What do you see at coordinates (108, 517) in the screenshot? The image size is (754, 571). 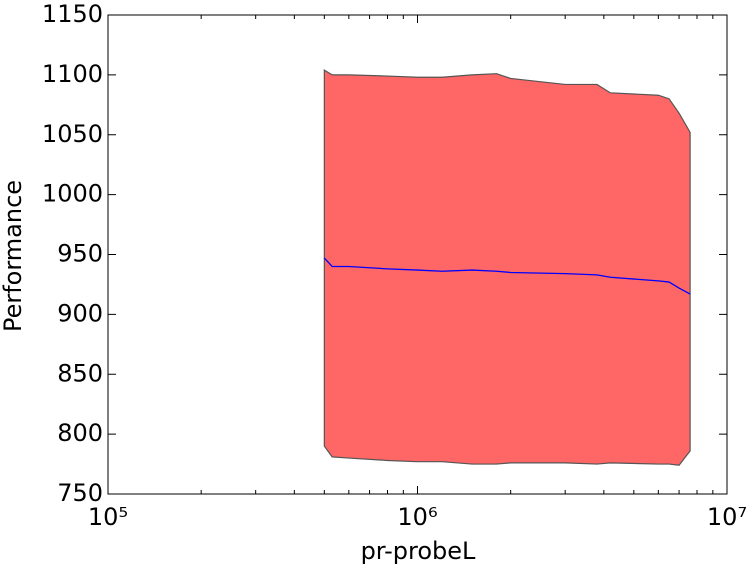 I see `x-tick-label: 10⁵` at bounding box center [108, 517].